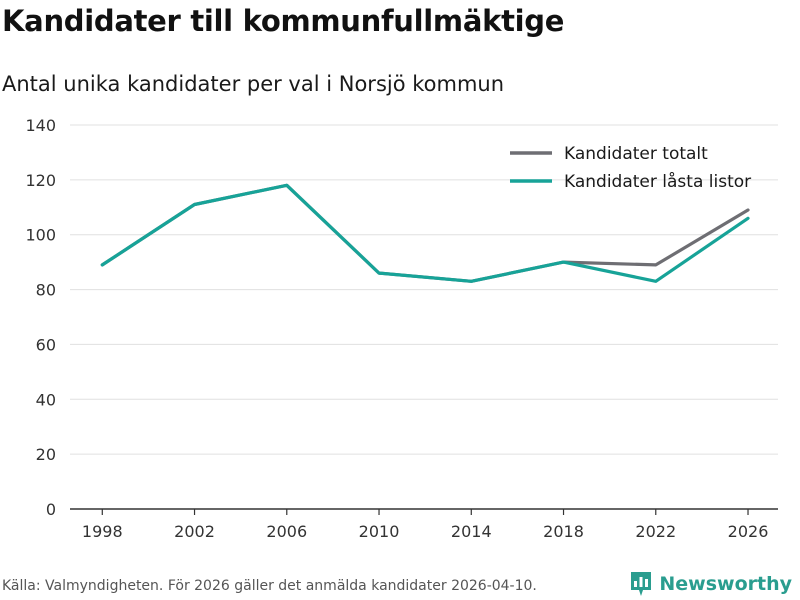 The width and height of the screenshot is (800, 600). I want to click on x-tick-label: 2006, so click(286, 531).